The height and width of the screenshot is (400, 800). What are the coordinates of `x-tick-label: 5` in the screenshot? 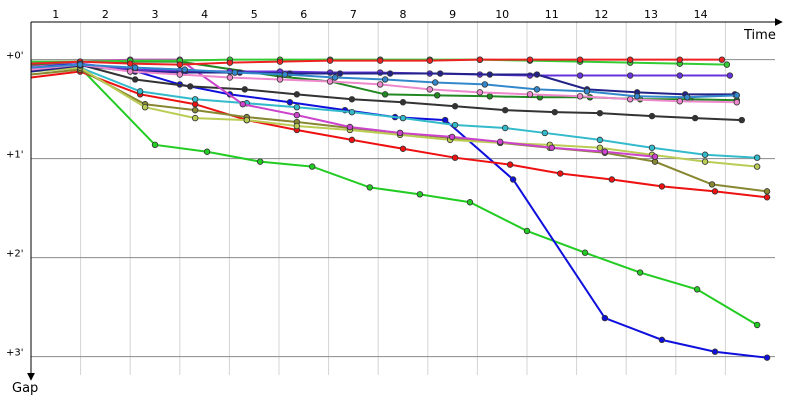 It's located at (254, 14).